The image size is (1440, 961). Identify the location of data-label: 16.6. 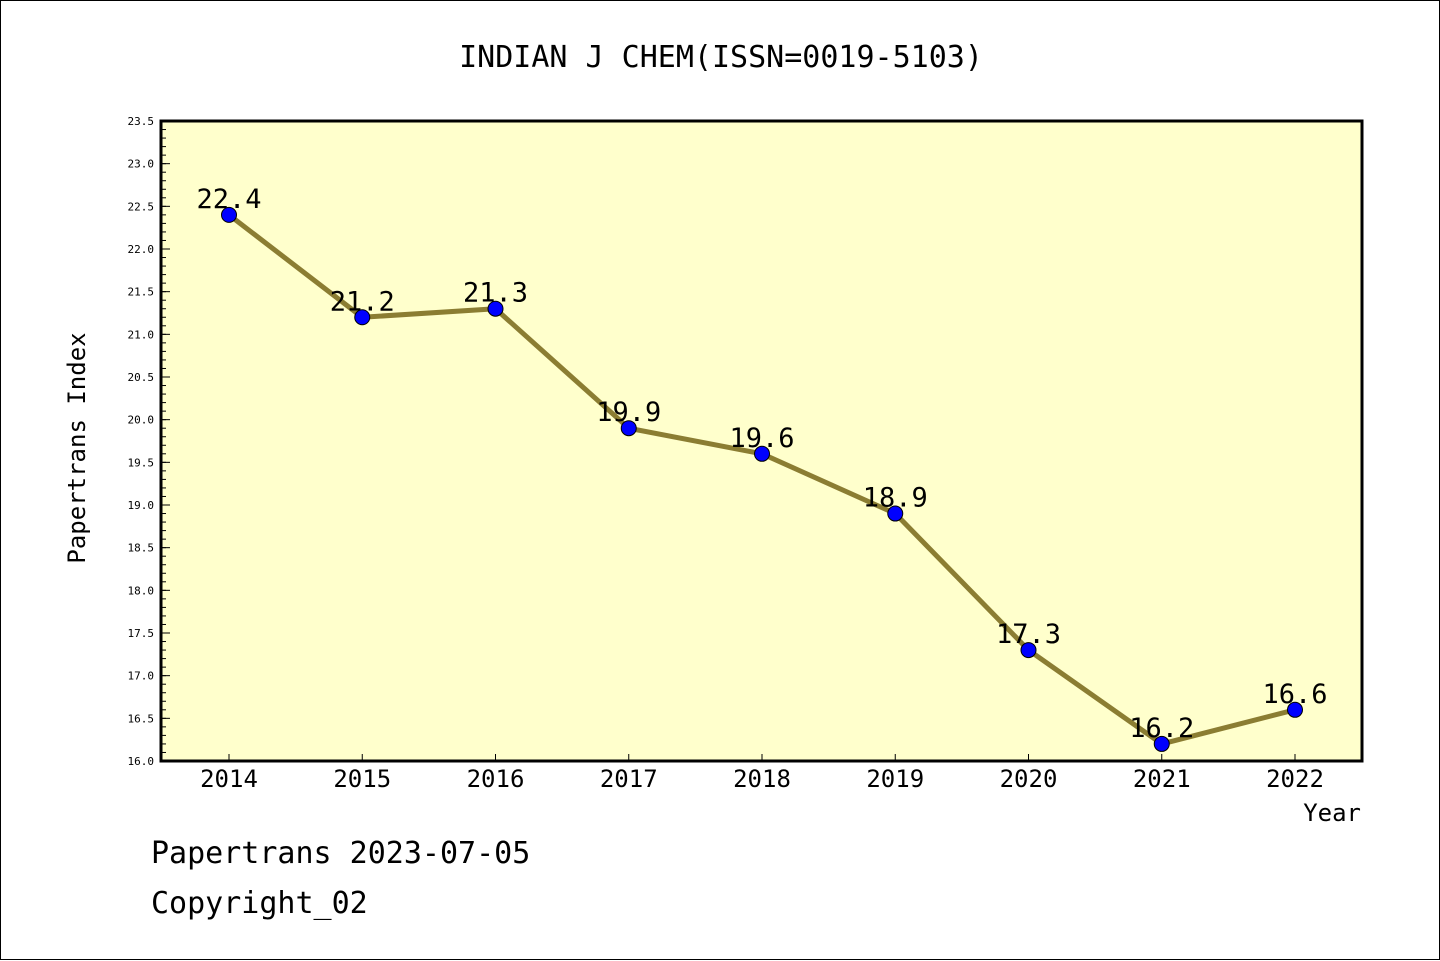
(1294, 694).